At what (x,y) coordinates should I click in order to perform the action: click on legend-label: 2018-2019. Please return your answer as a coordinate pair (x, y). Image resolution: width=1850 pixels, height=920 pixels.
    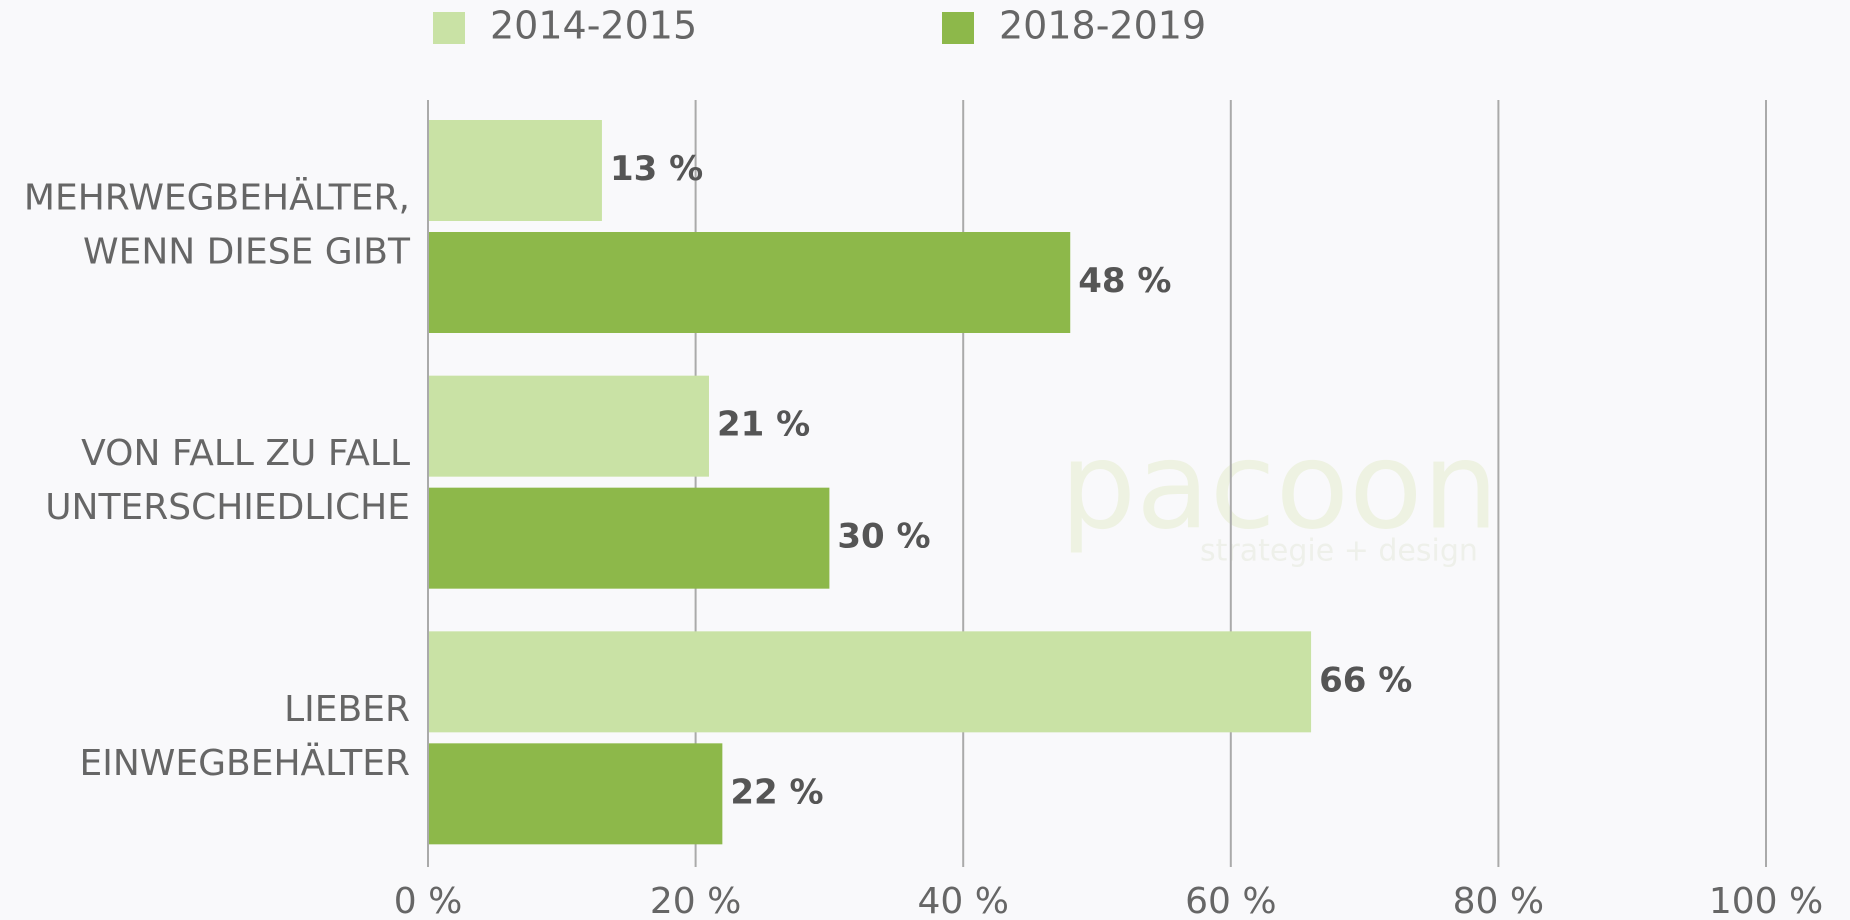
    Looking at the image, I should click on (1102, 26).